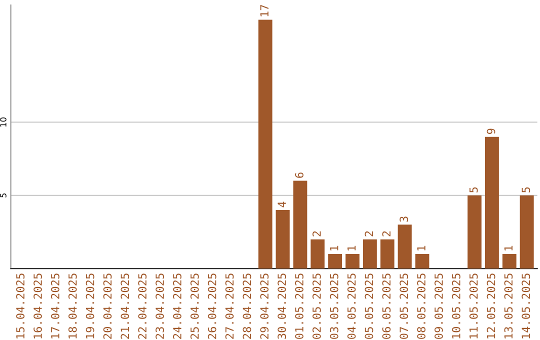 The image size is (540, 340). I want to click on x-tick-label: 24.04.2025, so click(177, 306).